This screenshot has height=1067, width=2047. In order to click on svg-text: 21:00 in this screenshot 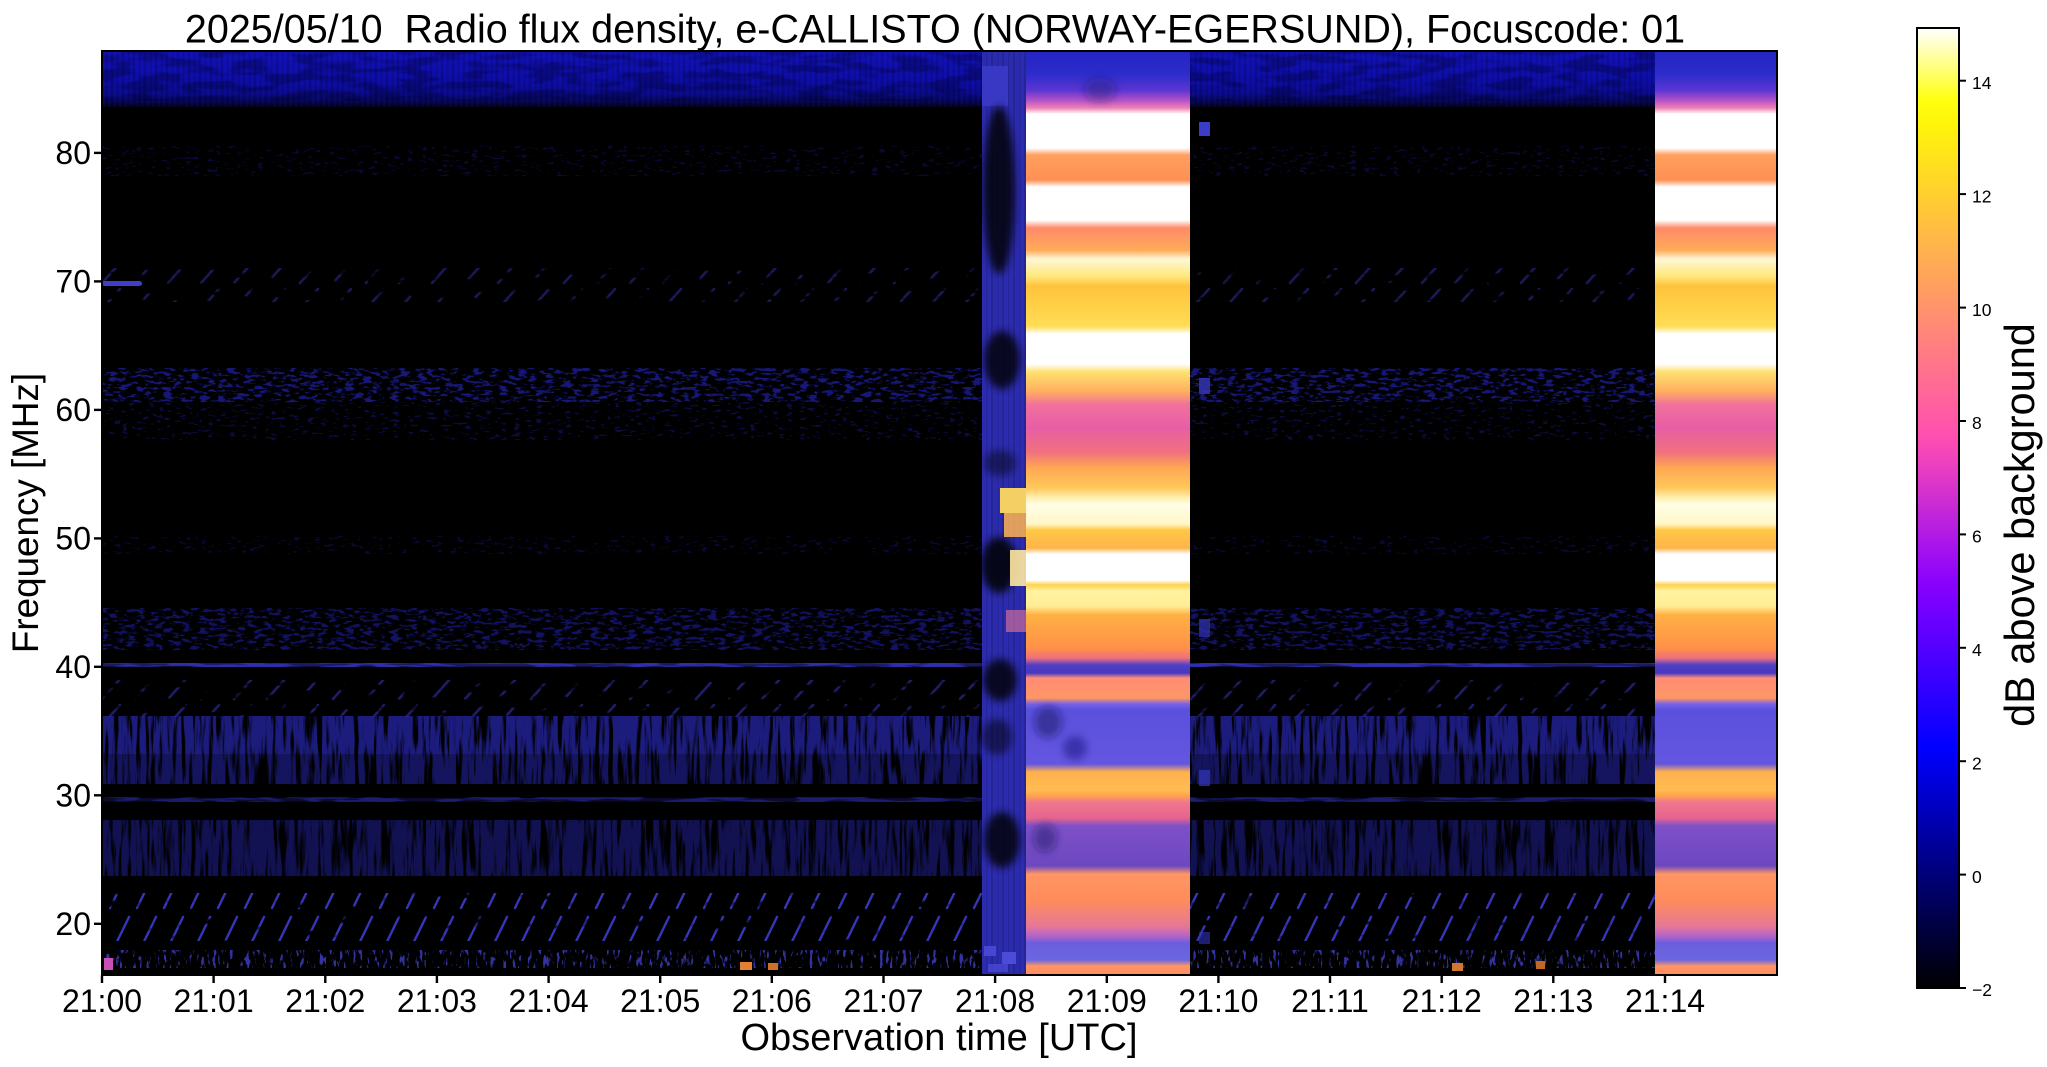, I will do `click(102, 1001)`.